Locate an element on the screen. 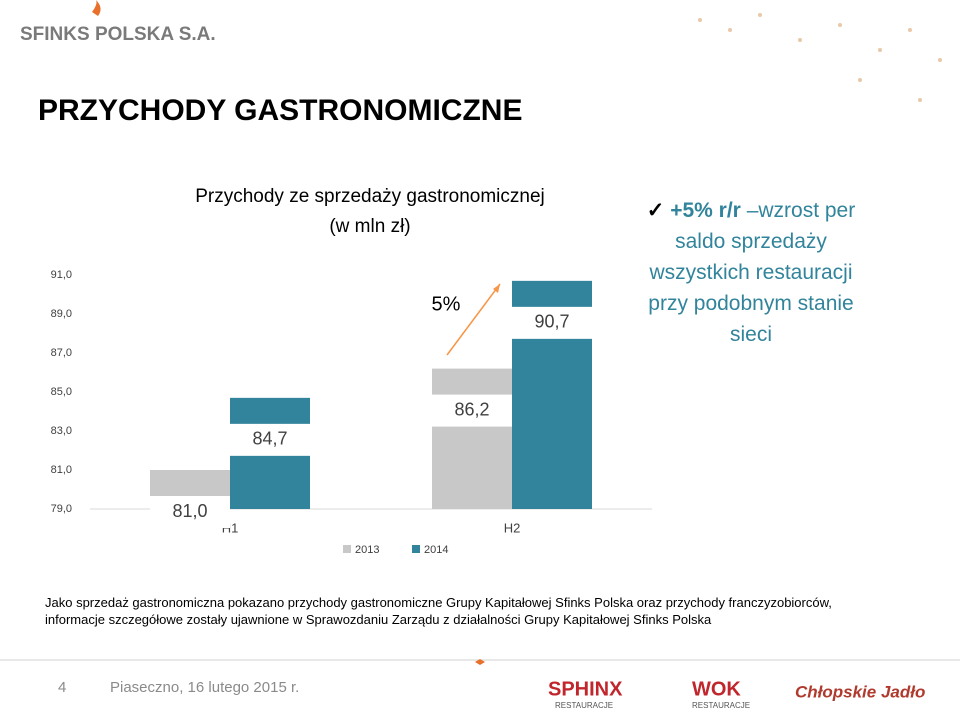  y-tick-label: 91,0 is located at coordinates (61, 275).